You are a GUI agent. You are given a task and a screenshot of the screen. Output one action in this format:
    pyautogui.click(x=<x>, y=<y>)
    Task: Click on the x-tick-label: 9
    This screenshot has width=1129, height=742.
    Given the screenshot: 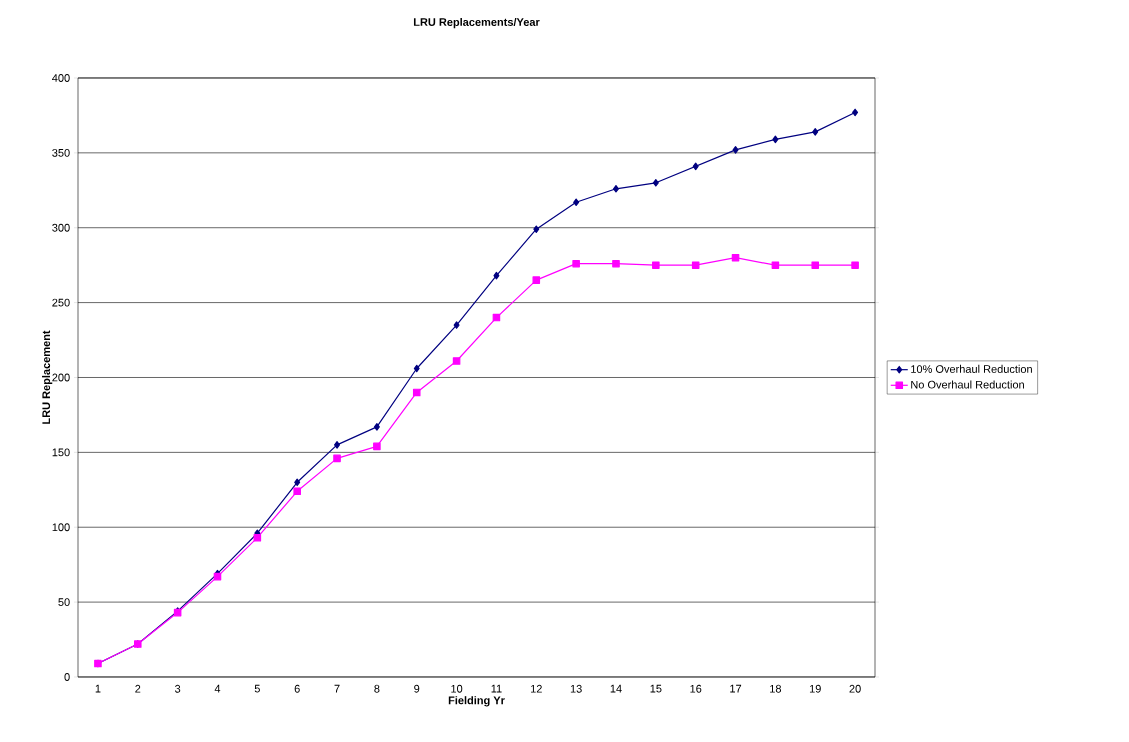 What is the action you would take?
    pyautogui.click(x=417, y=688)
    